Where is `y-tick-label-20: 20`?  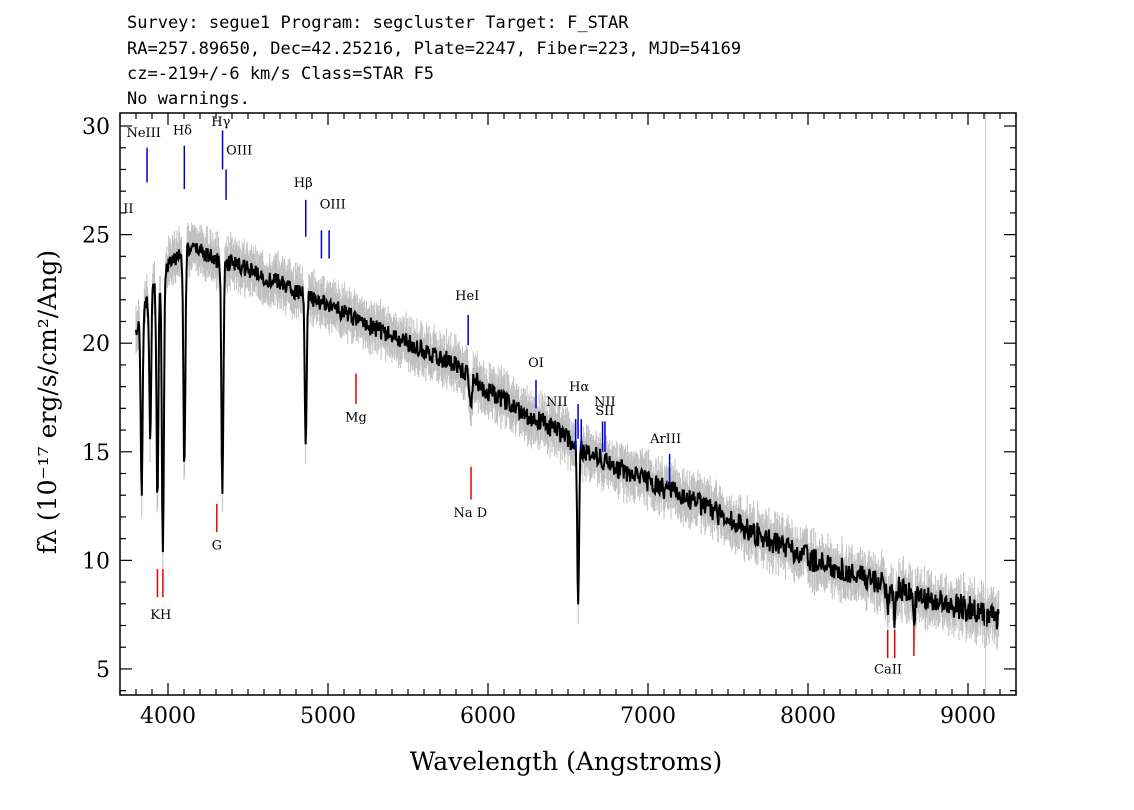
y-tick-label-20: 20 is located at coordinates (96, 344).